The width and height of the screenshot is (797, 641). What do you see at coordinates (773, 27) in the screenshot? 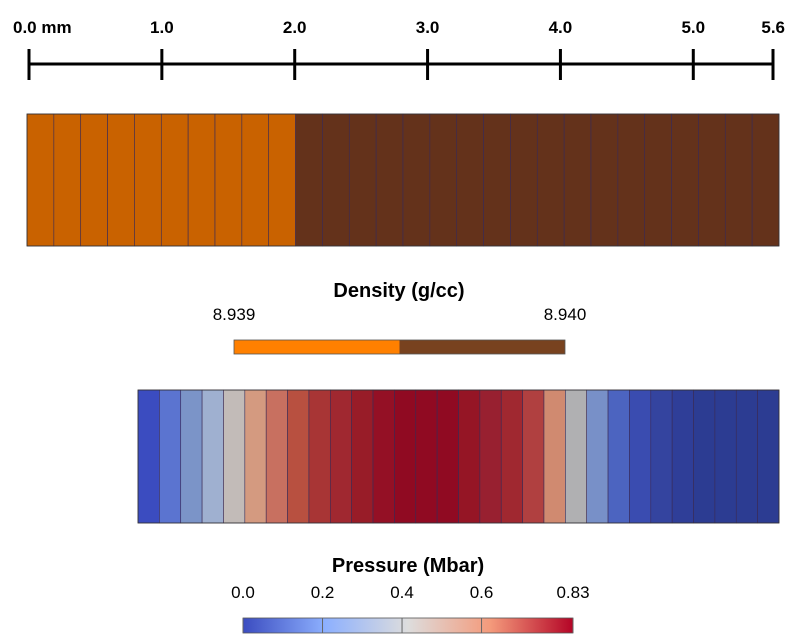
I see `ruler-tick-label: 5.6` at bounding box center [773, 27].